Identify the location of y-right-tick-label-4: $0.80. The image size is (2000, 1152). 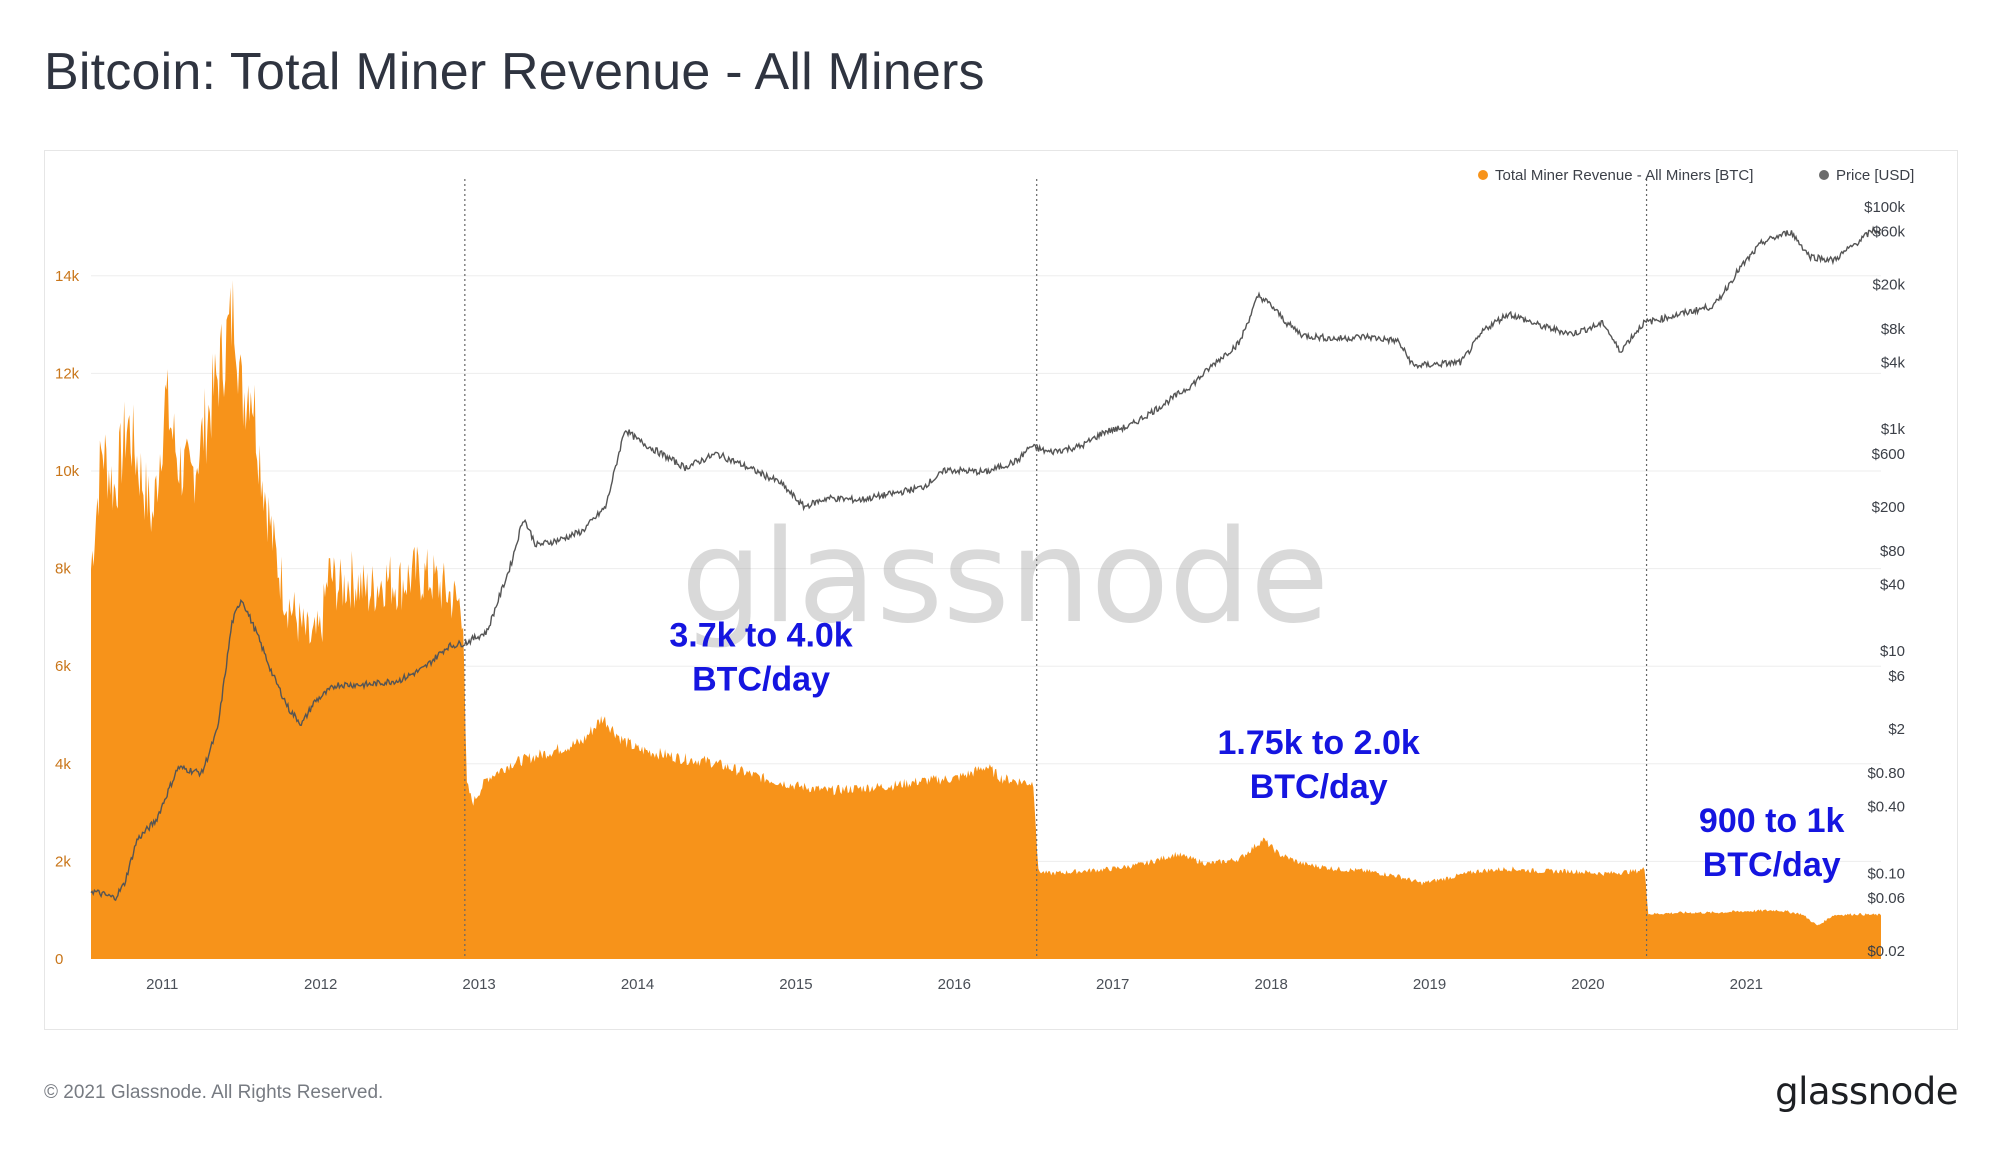
(1886, 773).